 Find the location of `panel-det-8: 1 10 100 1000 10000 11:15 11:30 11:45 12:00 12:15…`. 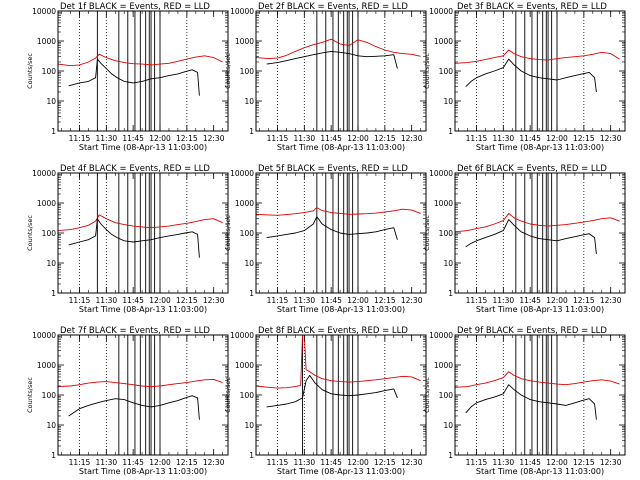

panel-det-8: 1 10 100 1000 10000 11:15 11:30 11:45 12:00 12:15… is located at coordinates (325, 401).